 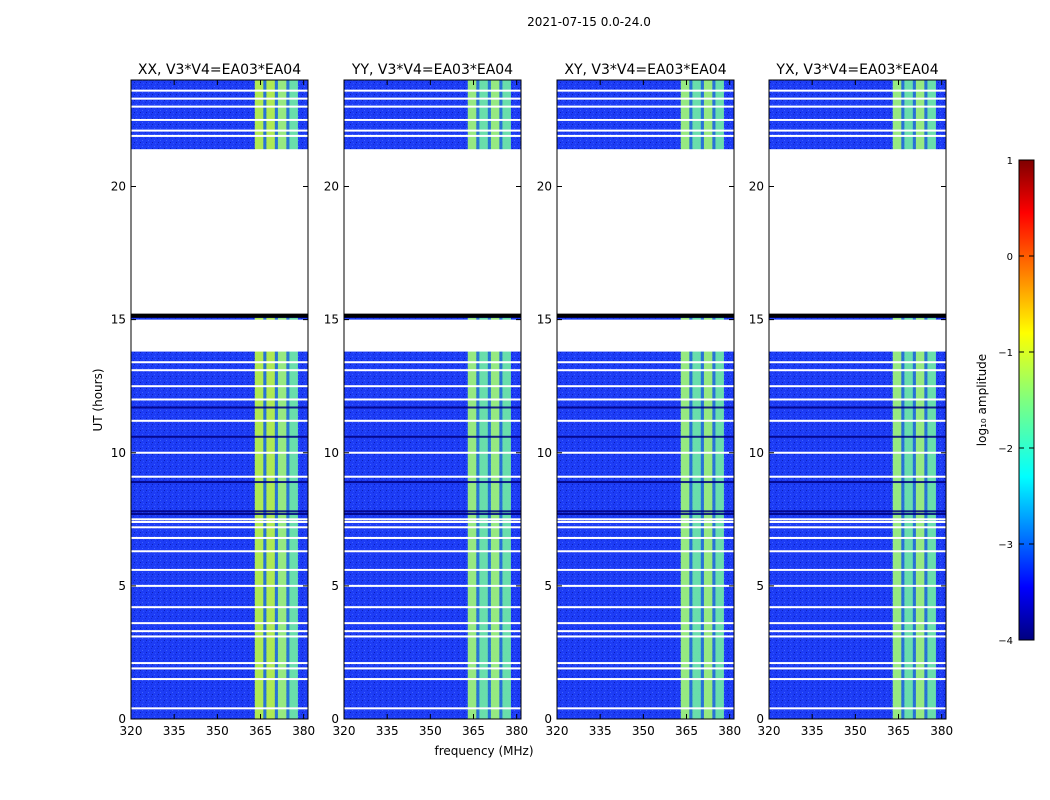 What do you see at coordinates (483, 751) in the screenshot?
I see `x-axis-label: frequency (MHz)` at bounding box center [483, 751].